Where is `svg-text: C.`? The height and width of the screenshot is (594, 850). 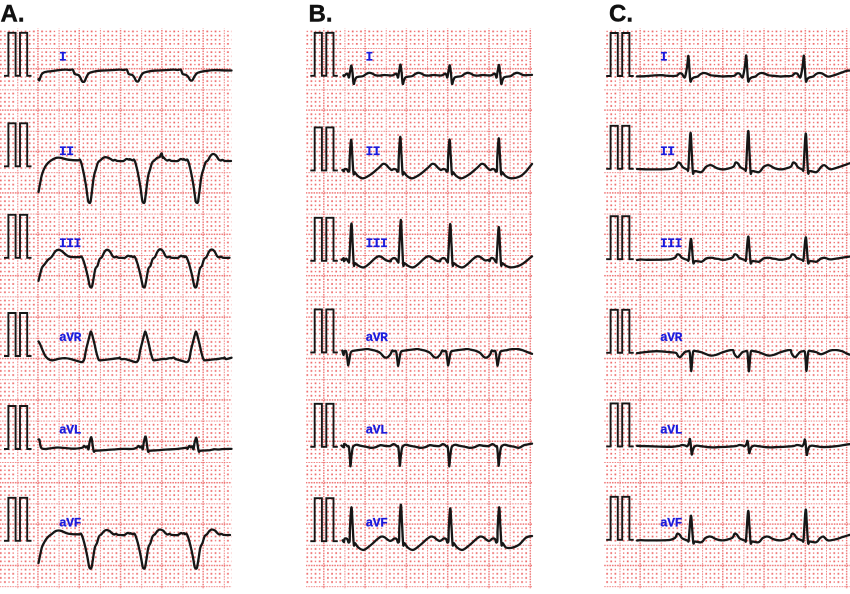
svg-text: C. is located at coordinates (621, 14).